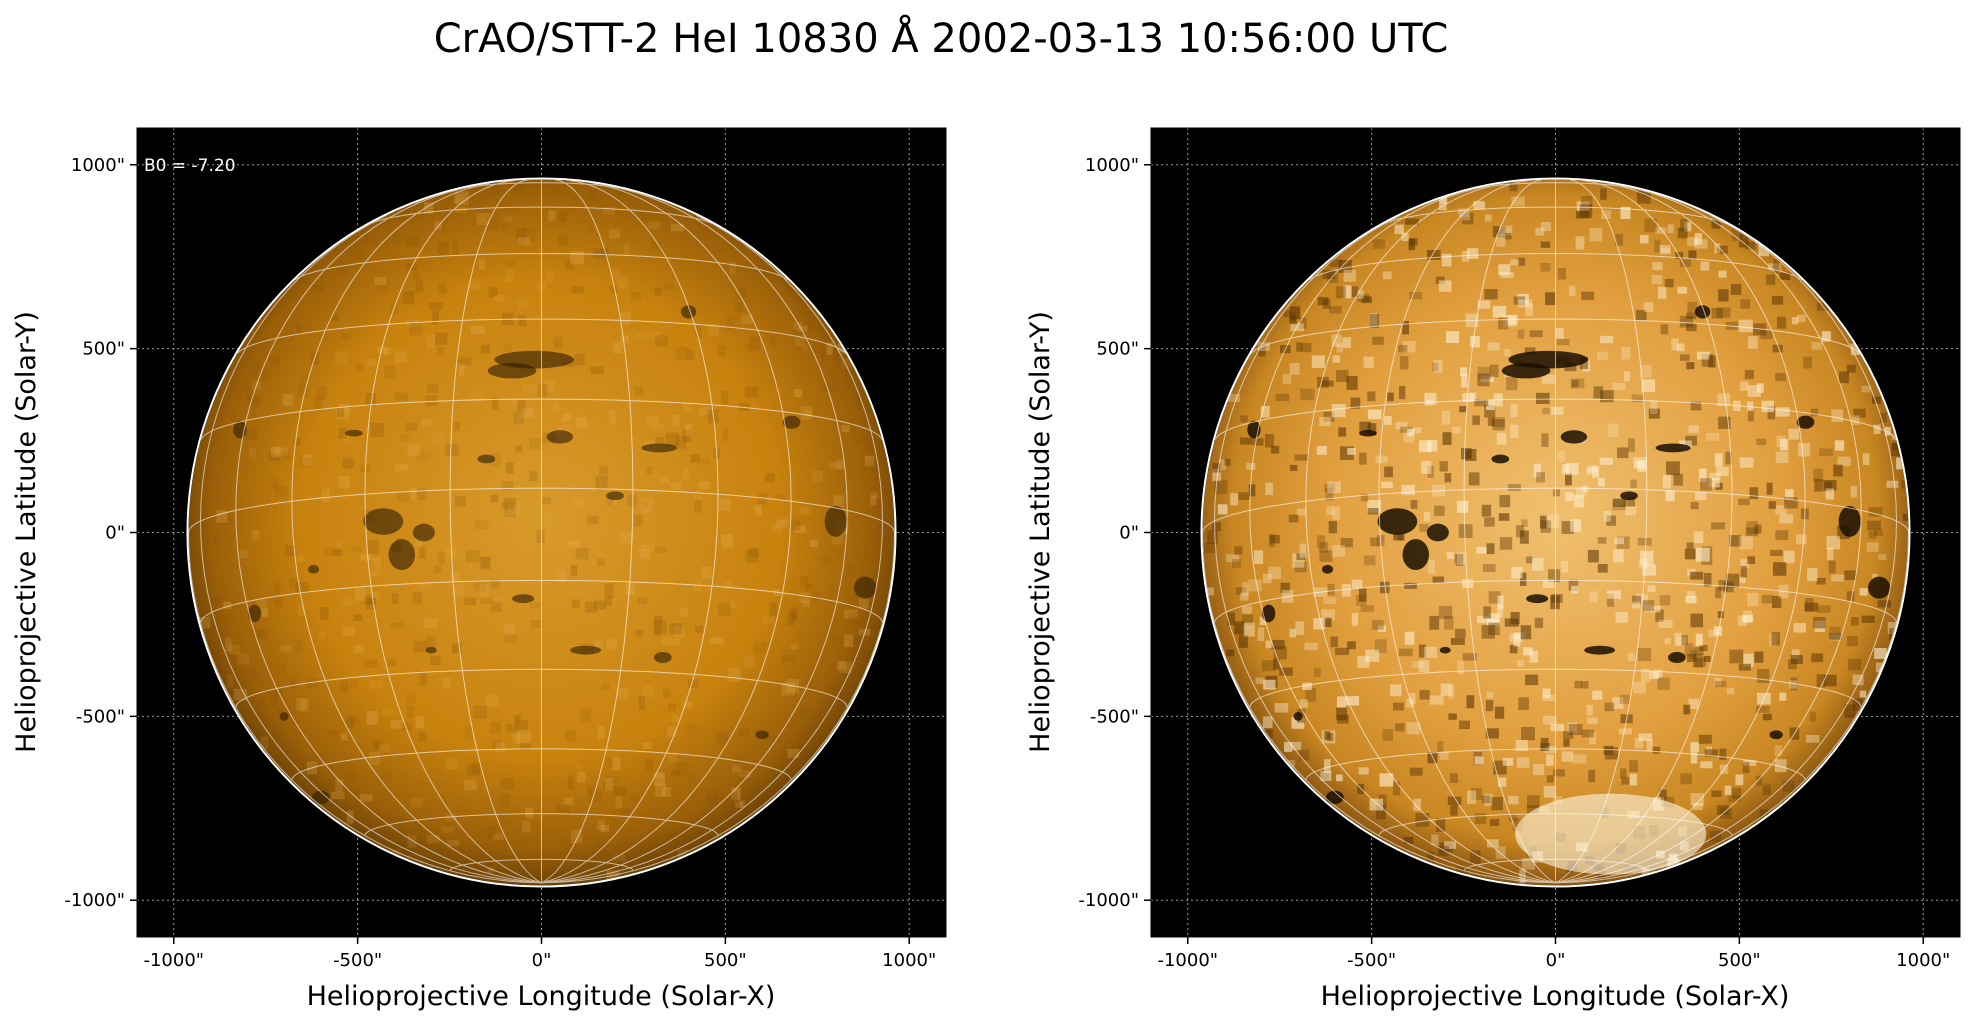 The image size is (1971, 1026). I want to click on left-xlabel: Helioprojective Longitude (Solar-X), so click(541, 996).